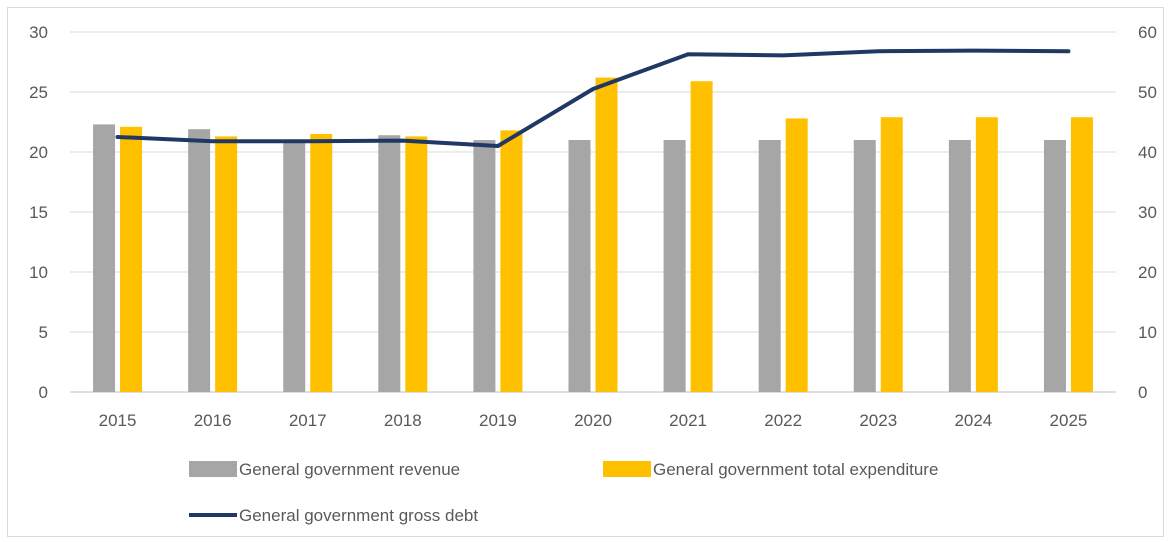 Image resolution: width=1172 pixels, height=542 pixels. I want to click on legend-label-debt: General government gross debt, so click(358, 515).